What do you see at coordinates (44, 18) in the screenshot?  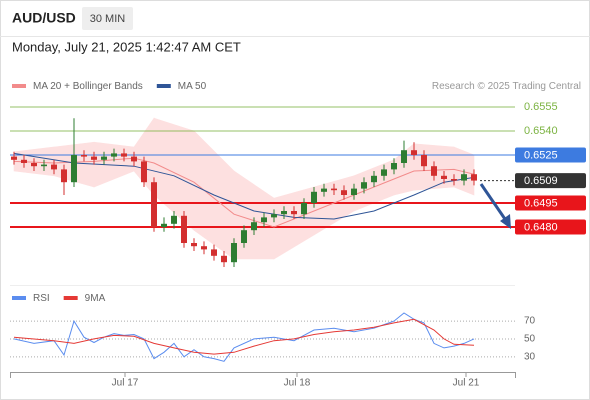 I see `symbol: AUD/USD` at bounding box center [44, 18].